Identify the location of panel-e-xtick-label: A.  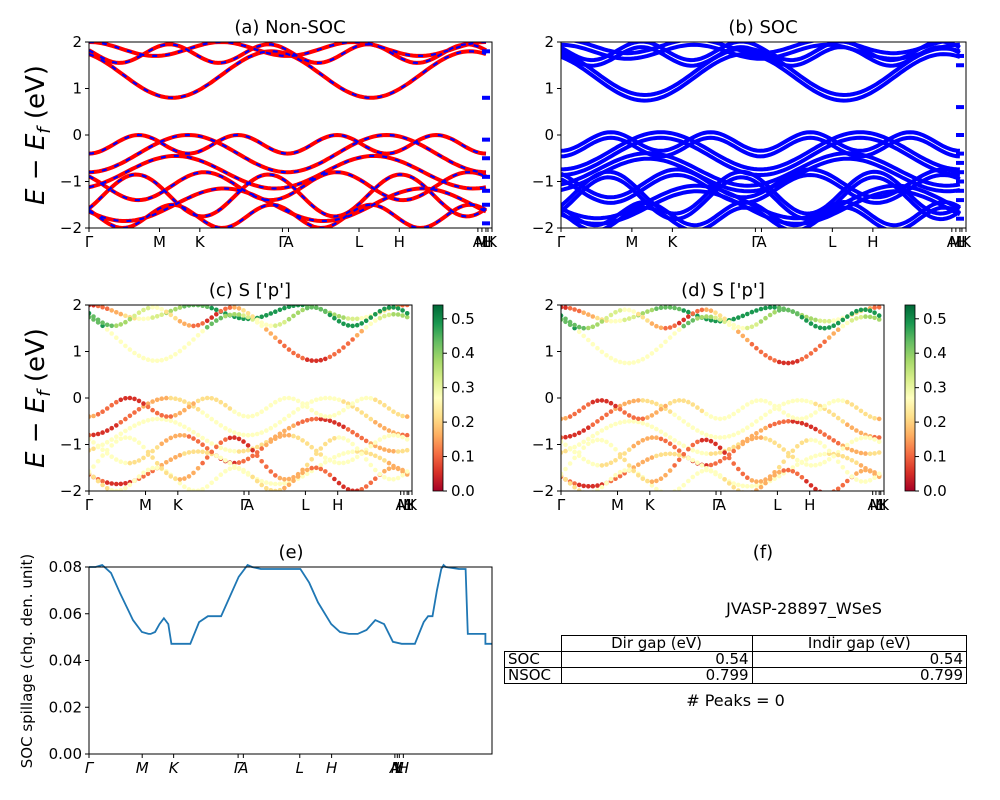
(394, 768).